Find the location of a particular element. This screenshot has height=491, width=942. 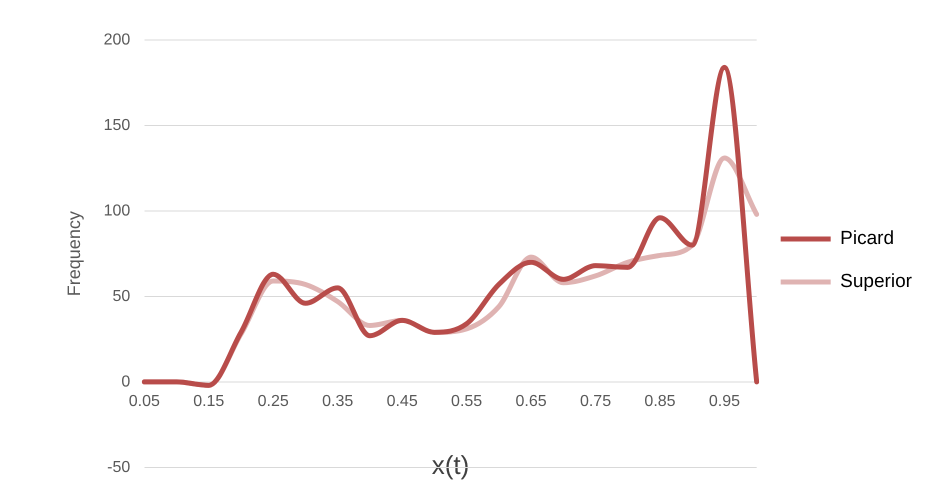

x-tick-label: 0.05 is located at coordinates (144, 401).